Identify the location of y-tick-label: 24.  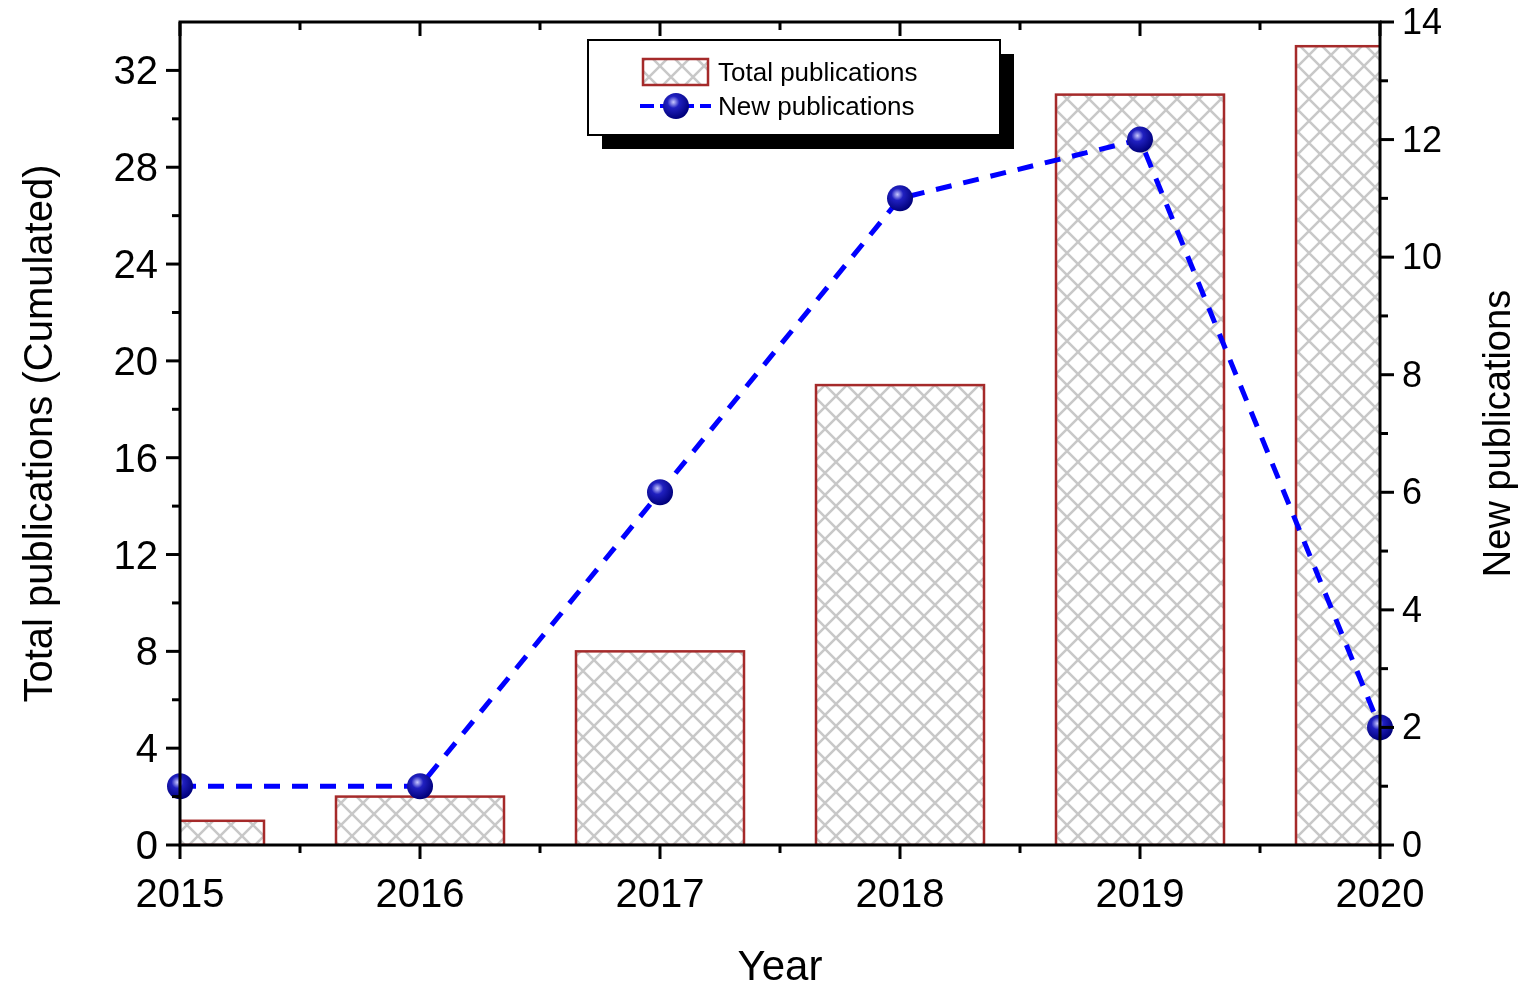
(135, 264).